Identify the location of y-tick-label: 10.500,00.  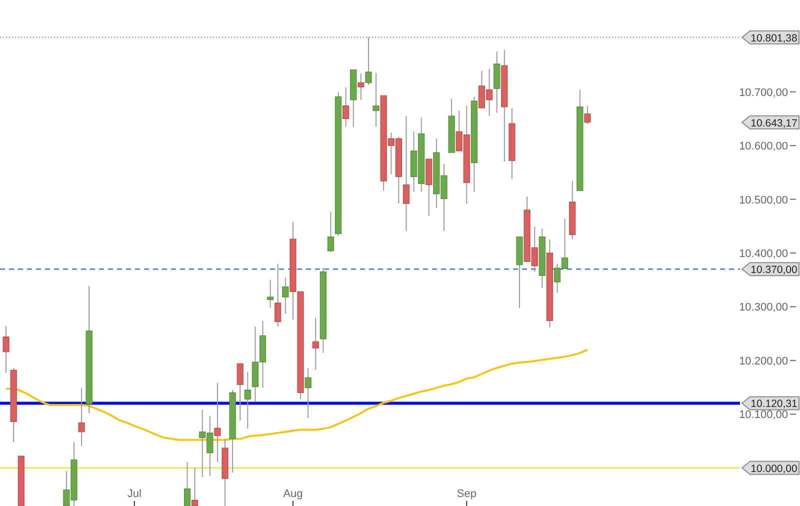
(763, 200).